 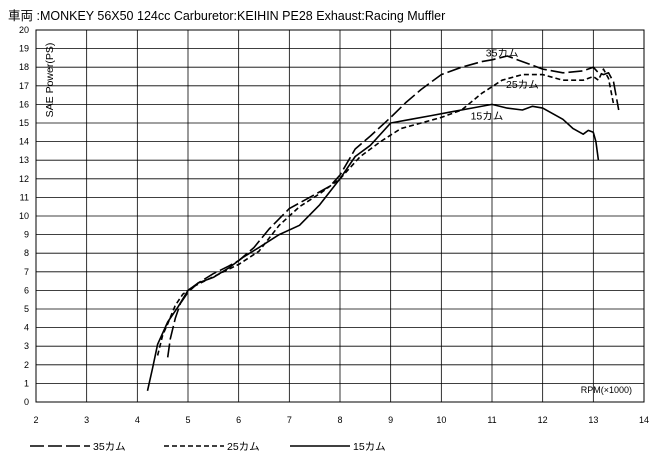 I want to click on x-tick-labels: 2 3 4 5 6 7 8 9 10 11 12 13 14, so click(x=341, y=420).